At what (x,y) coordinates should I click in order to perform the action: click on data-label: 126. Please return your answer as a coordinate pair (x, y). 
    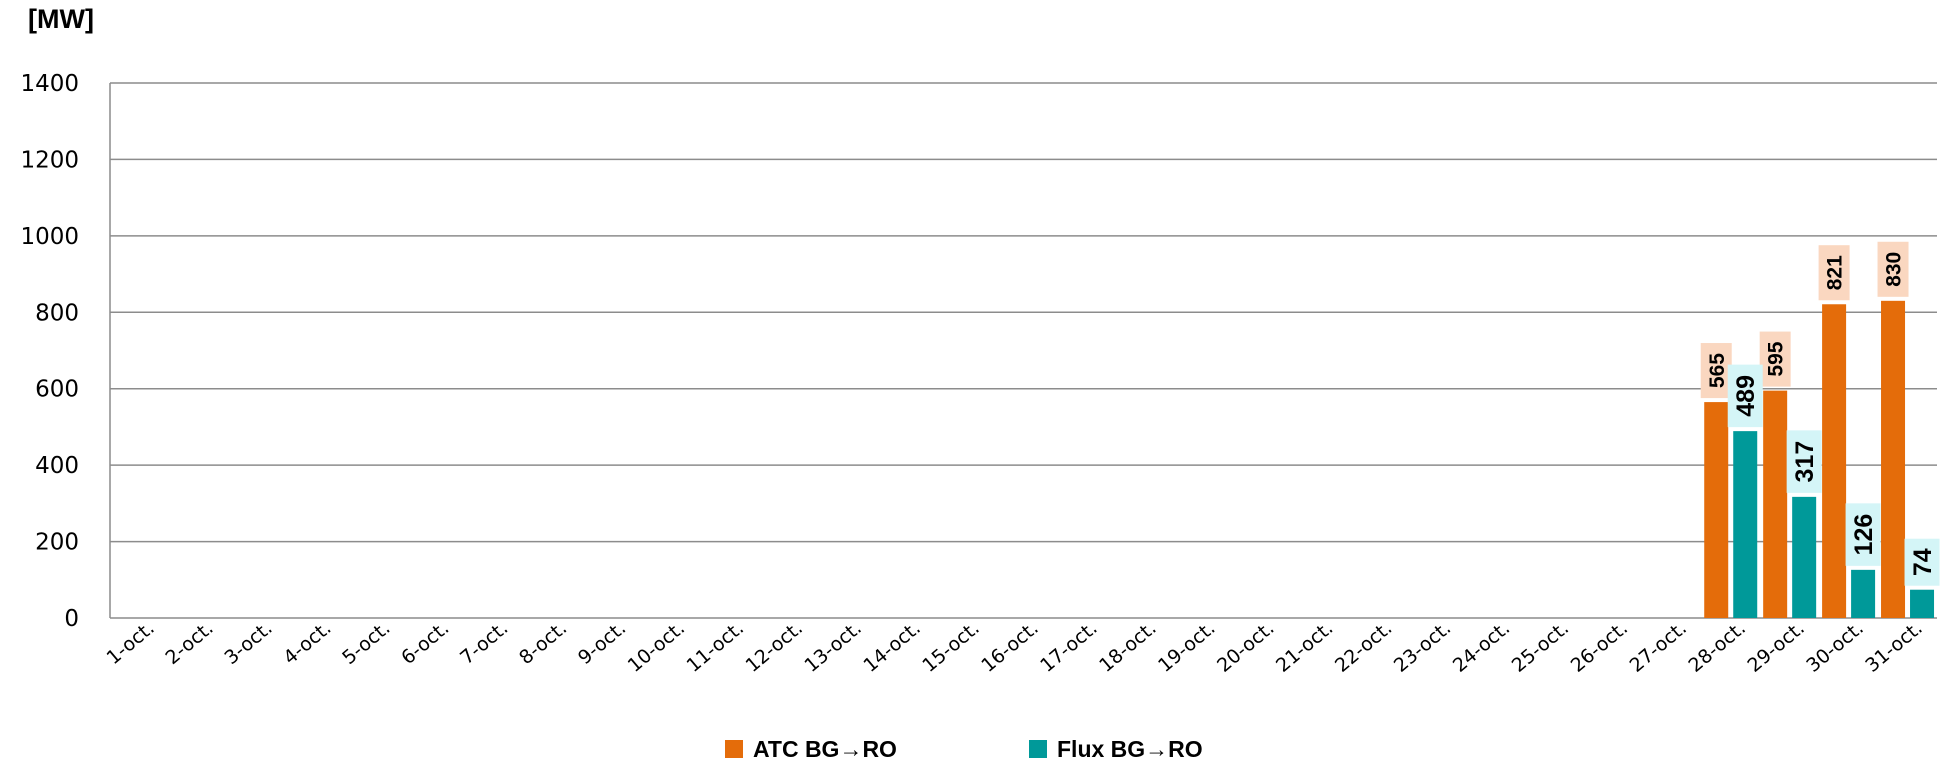
    Looking at the image, I should click on (1864, 535).